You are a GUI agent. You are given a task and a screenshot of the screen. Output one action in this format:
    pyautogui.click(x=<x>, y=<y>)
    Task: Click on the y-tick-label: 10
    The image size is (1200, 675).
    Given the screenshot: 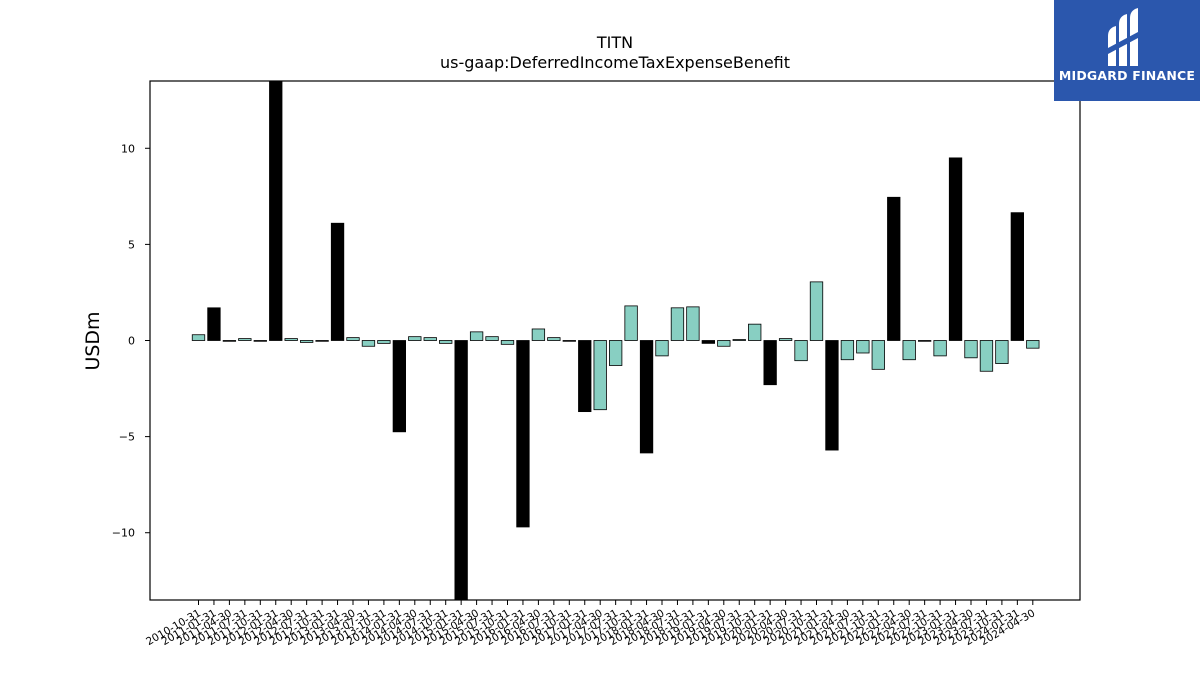 What is the action you would take?
    pyautogui.click(x=128, y=148)
    